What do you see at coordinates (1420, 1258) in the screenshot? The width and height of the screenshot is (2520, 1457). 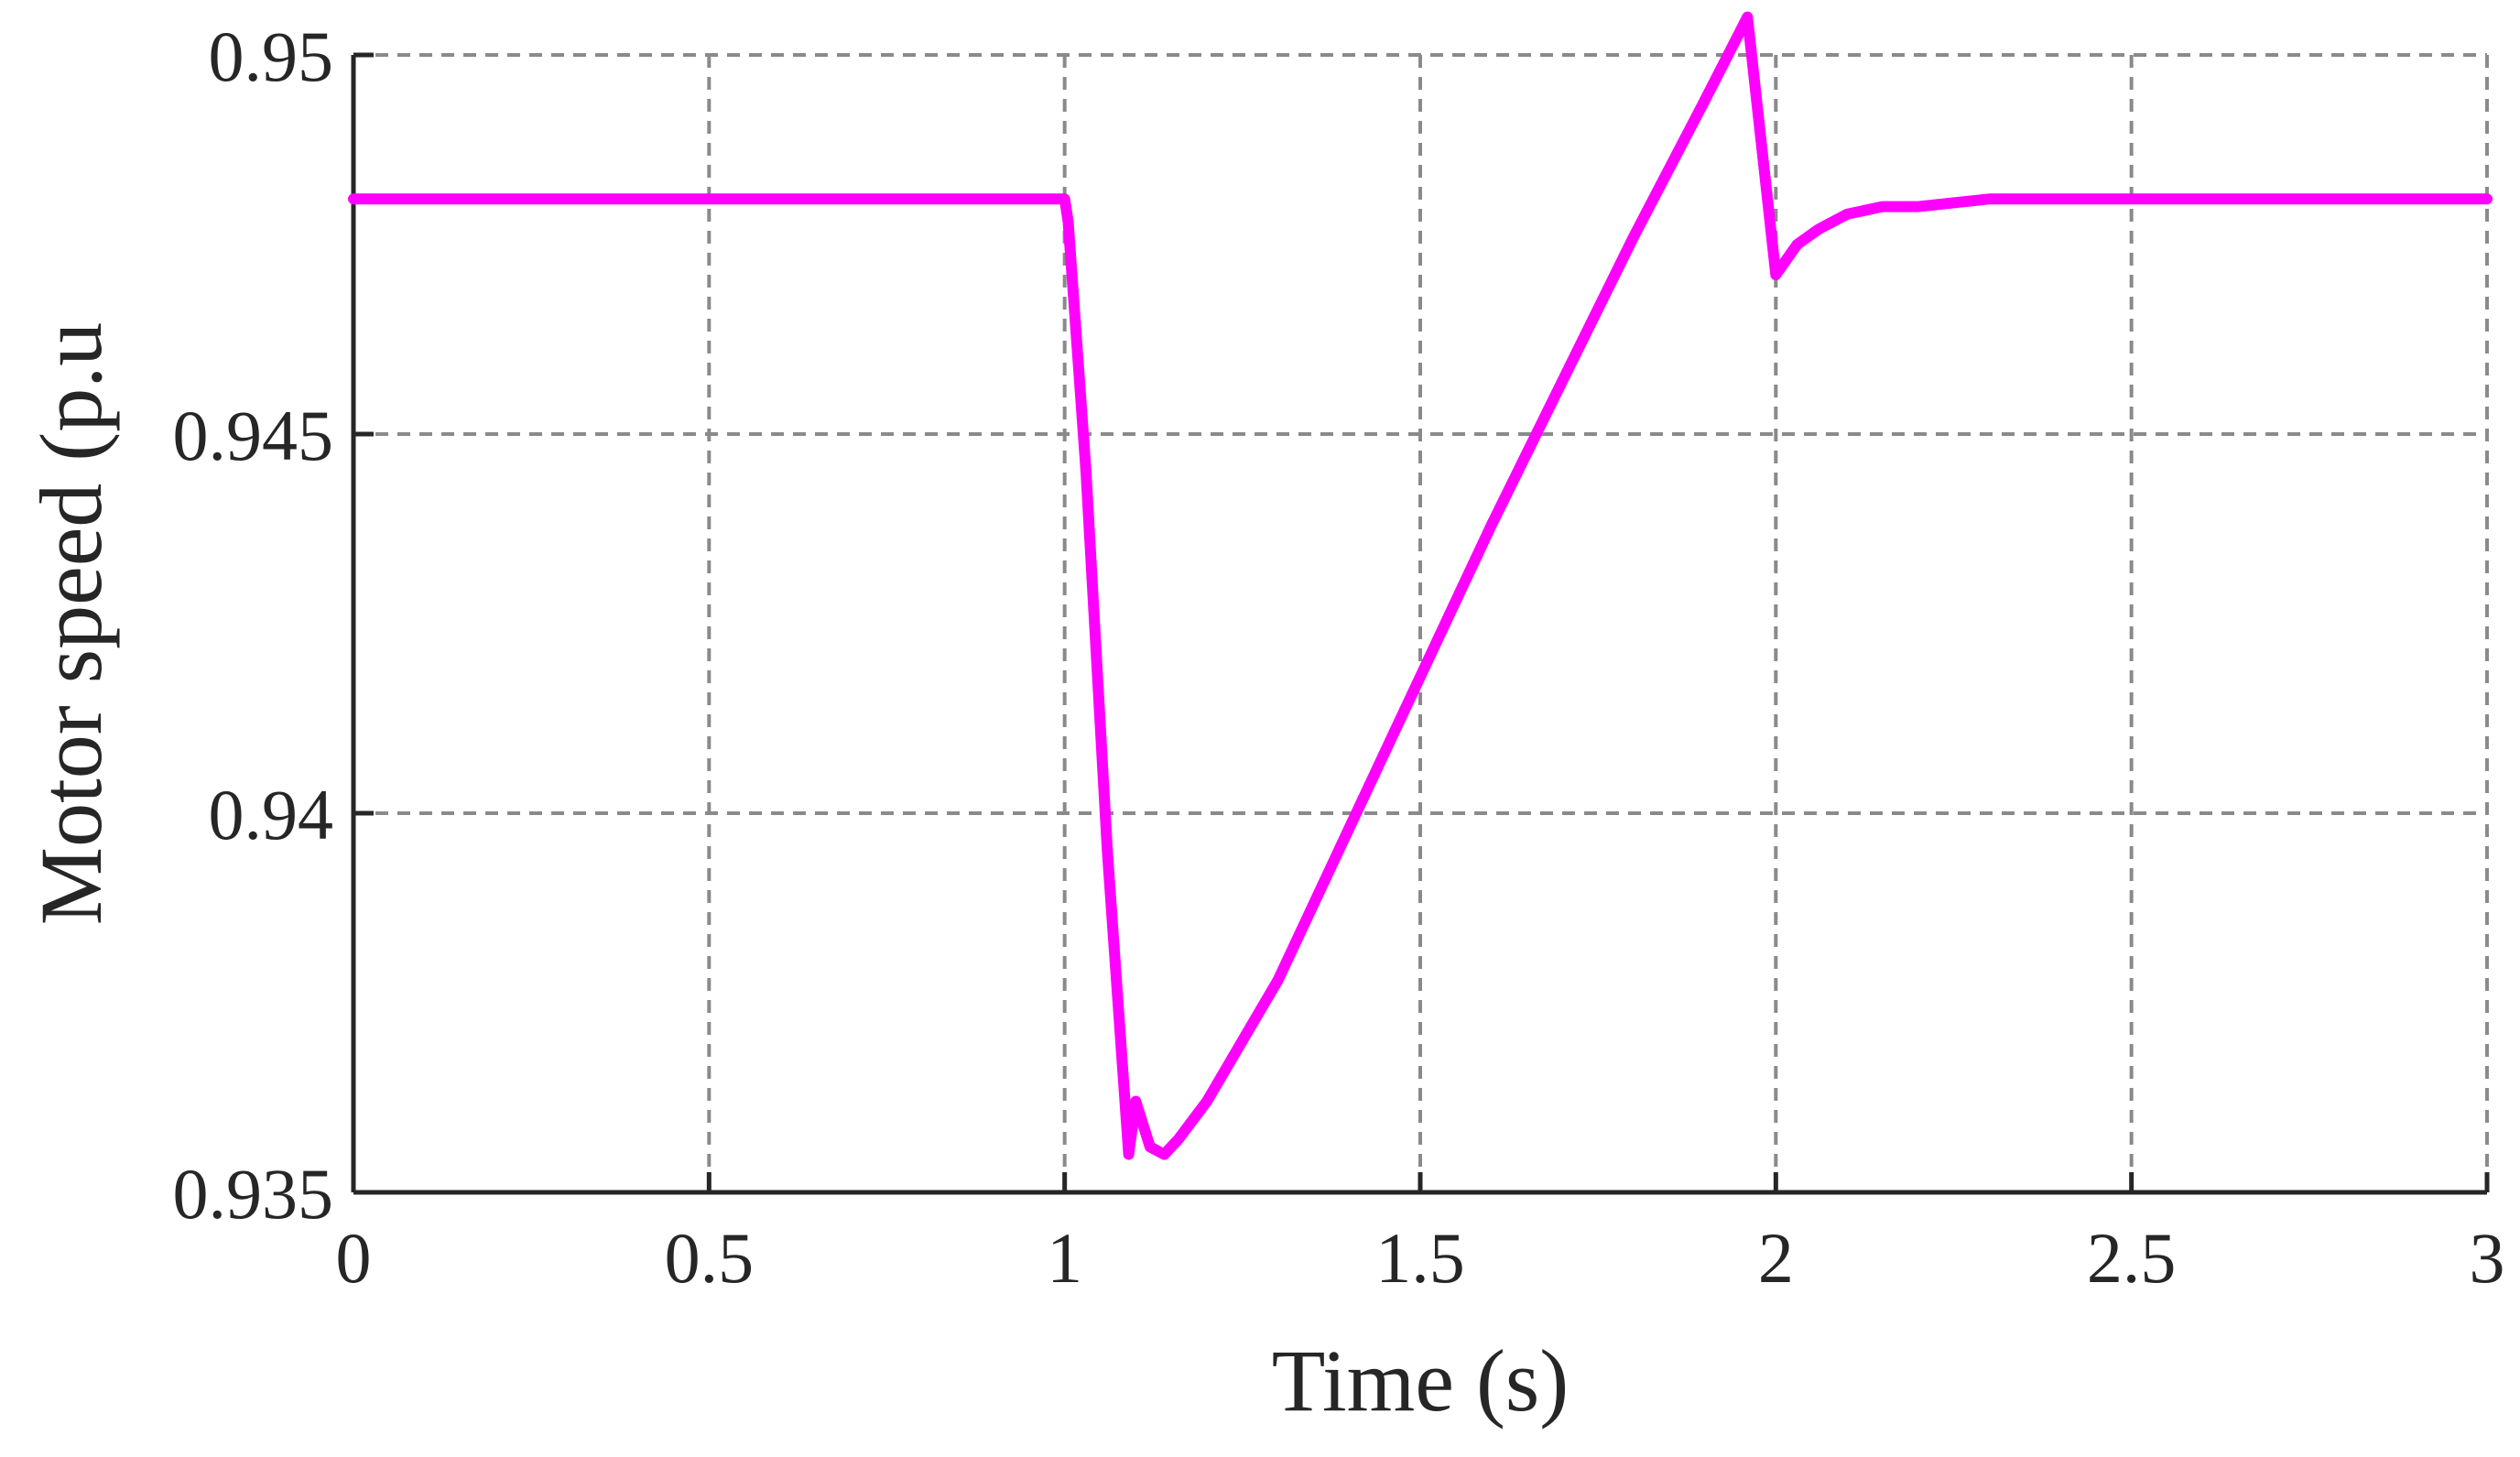 I see `x-tick-label: 1.5` at bounding box center [1420, 1258].